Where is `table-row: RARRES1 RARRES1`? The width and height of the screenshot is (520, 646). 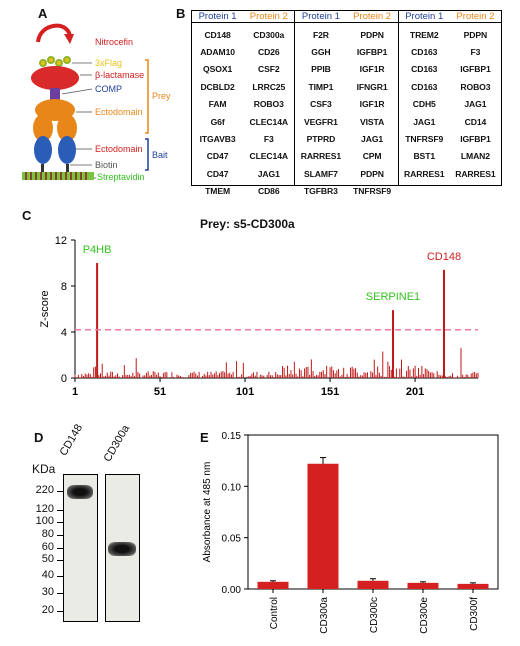
table-row: RARRES1 RARRES1 is located at coordinates (450, 173).